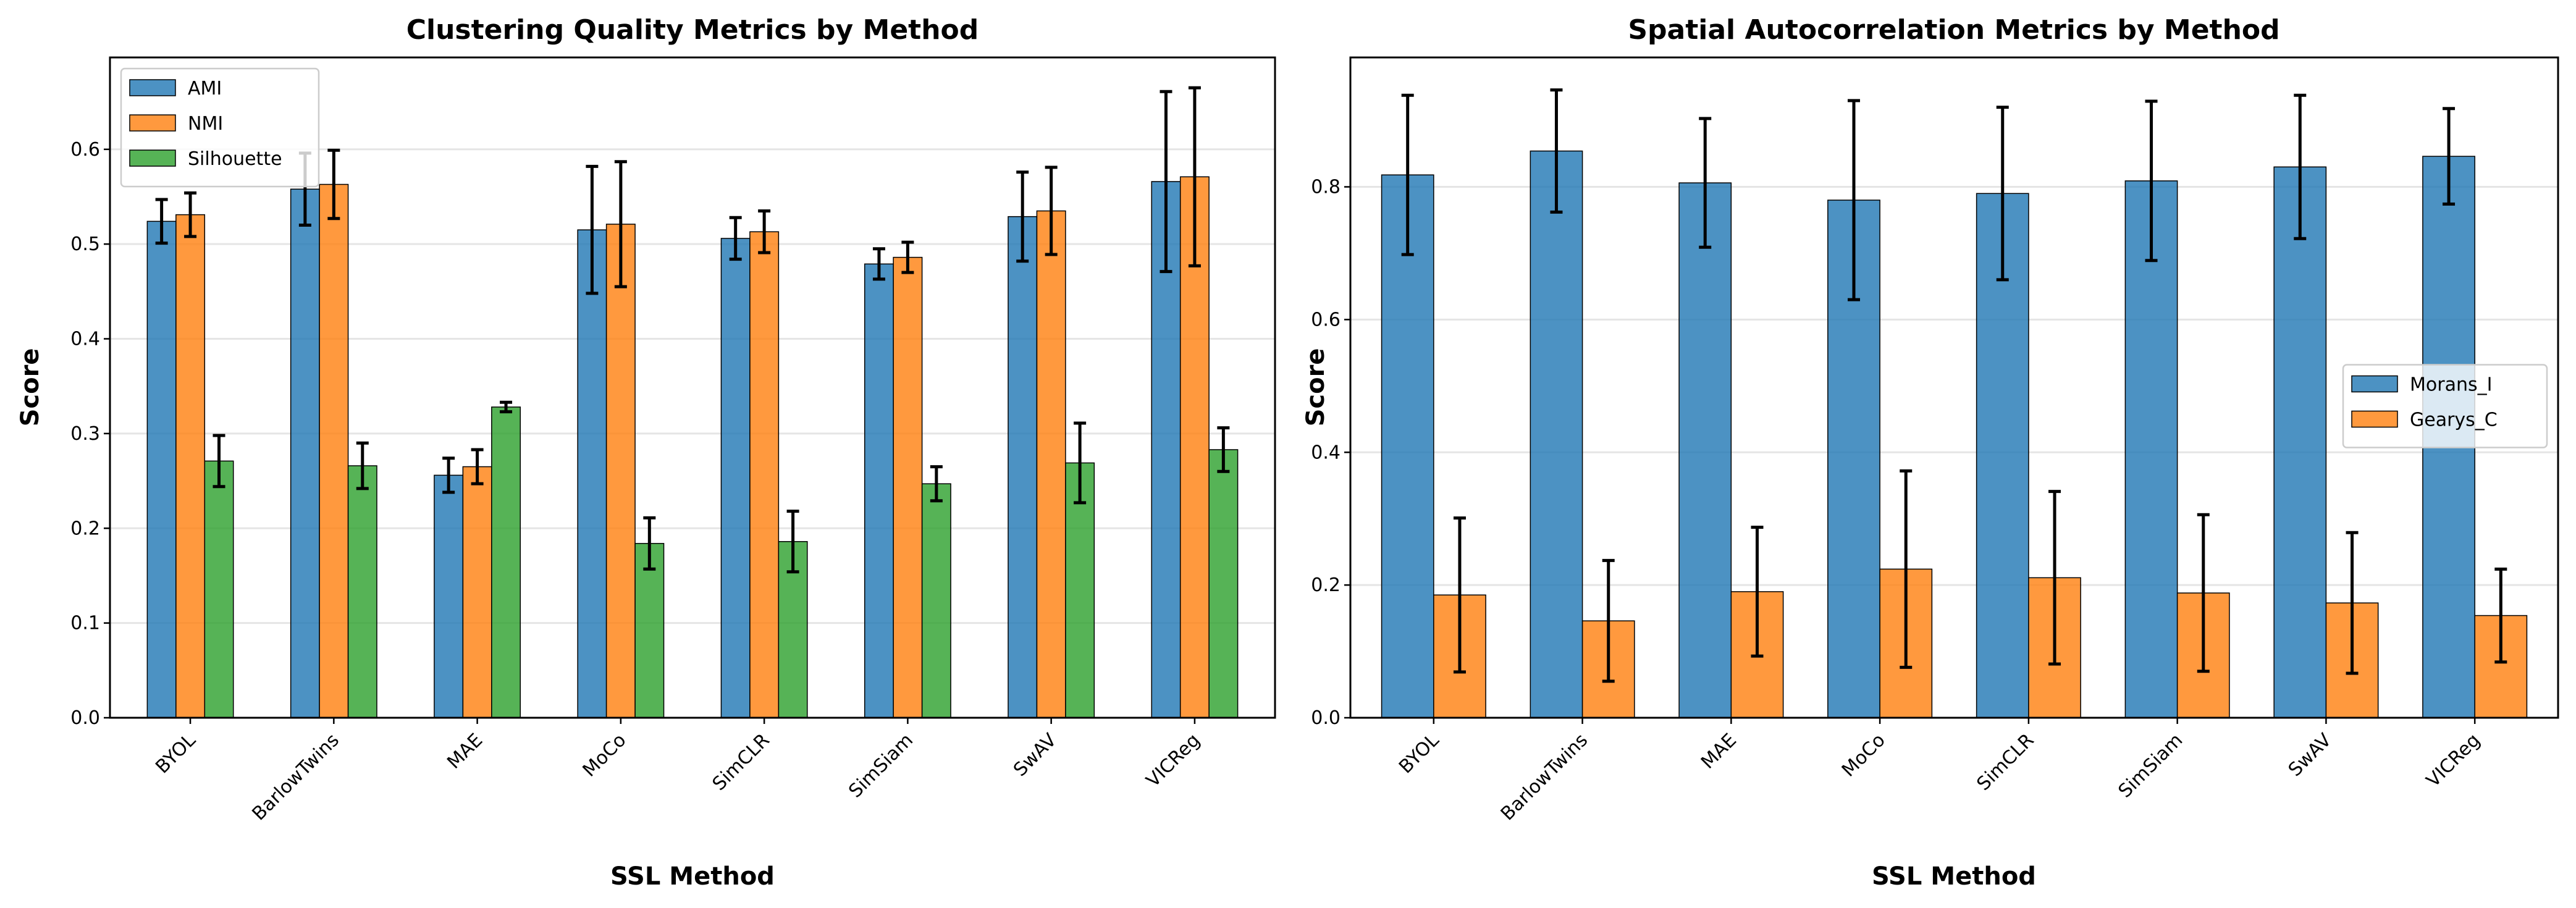 This screenshot has width=2576, height=908. Describe the element at coordinates (205, 88) in the screenshot. I see `legend-label: AMI` at that location.